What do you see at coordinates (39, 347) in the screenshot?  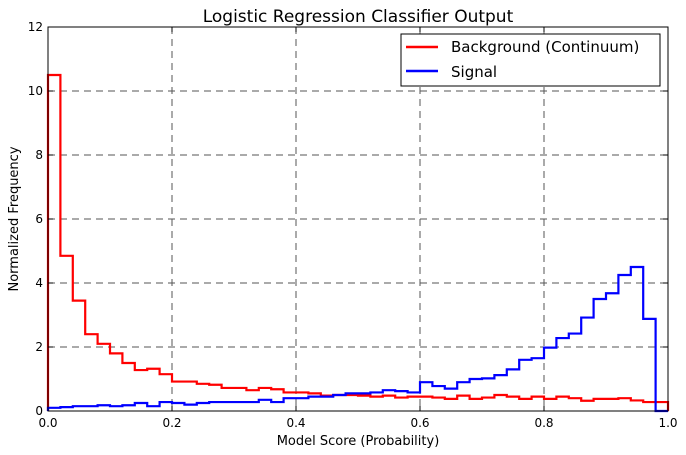 I see `y-tick-label: 2` at bounding box center [39, 347].